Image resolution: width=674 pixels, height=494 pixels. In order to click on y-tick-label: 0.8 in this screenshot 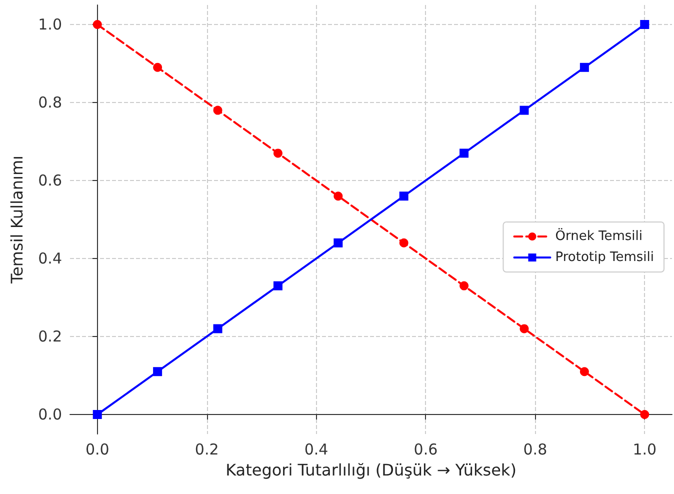, I will do `click(50, 103)`.